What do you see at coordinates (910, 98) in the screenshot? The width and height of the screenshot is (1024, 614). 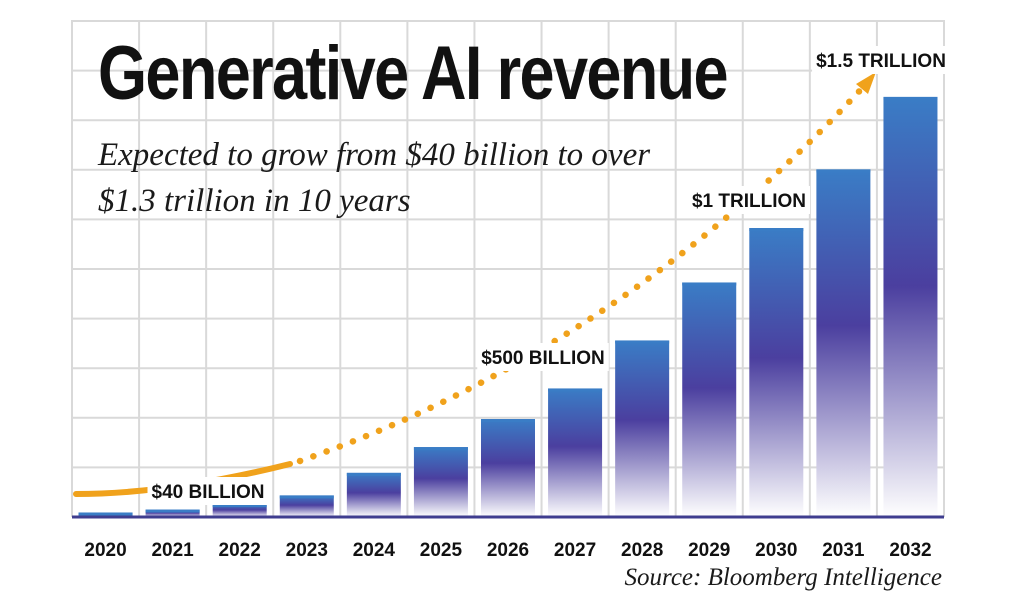 I see `bar-cap-2032` at bounding box center [910, 98].